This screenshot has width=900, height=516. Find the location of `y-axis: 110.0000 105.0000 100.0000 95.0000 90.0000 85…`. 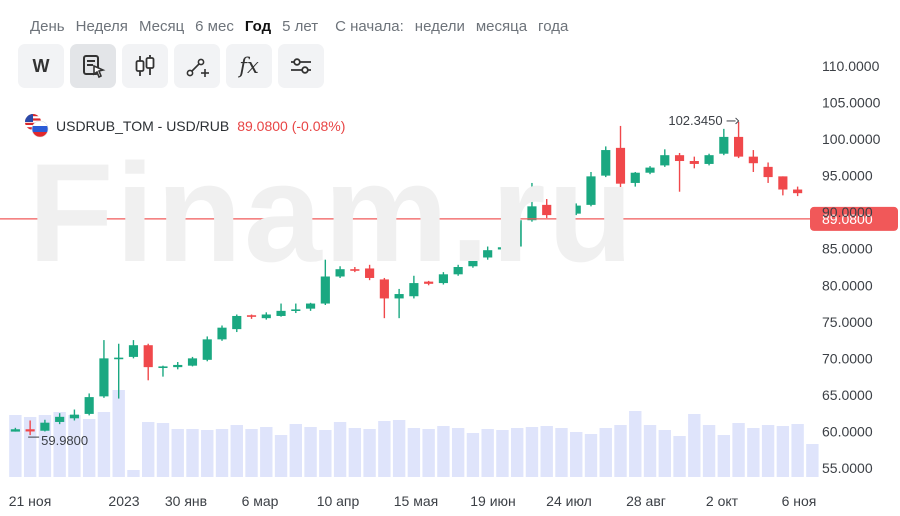

y-axis: 110.0000 105.0000 100.0000 95.0000 90.0000 85… is located at coordinates (851, 267).